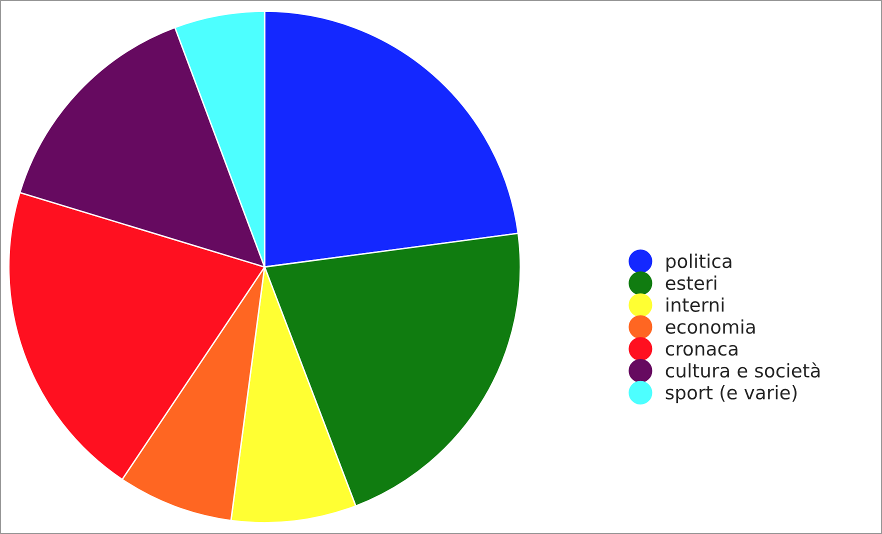 Image resolution: width=882 pixels, height=534 pixels. Describe the element at coordinates (691, 283) in the screenshot. I see `legend-label: esteri` at that location.